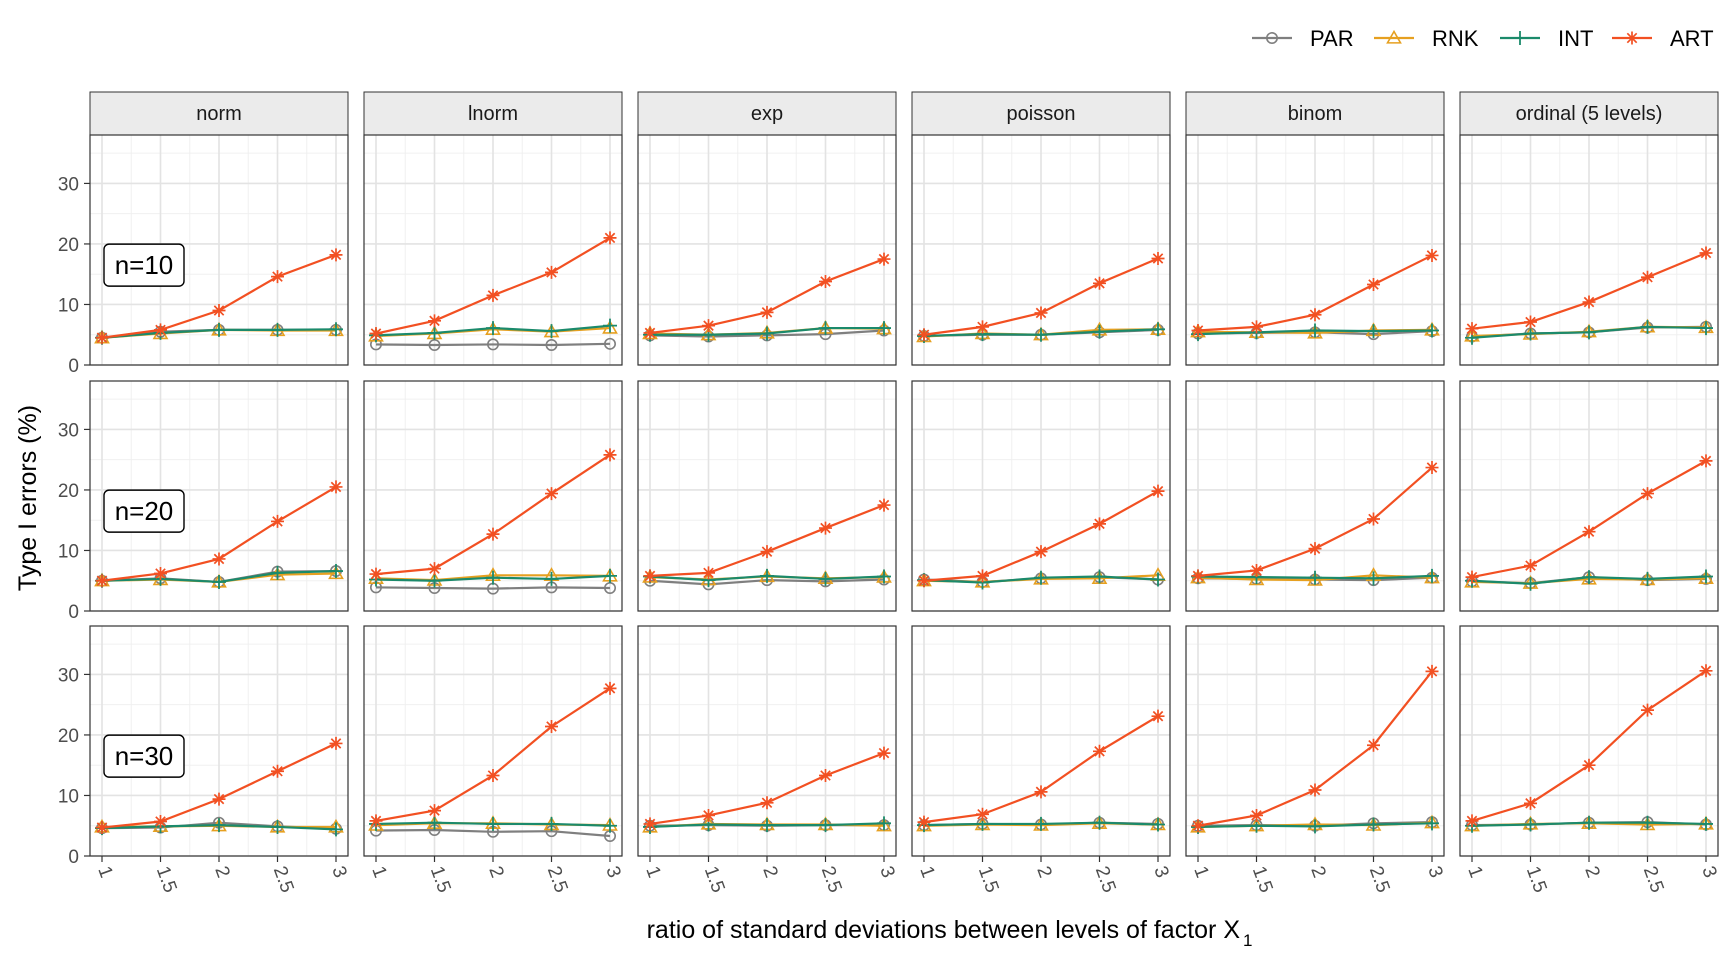 The width and height of the screenshot is (1728, 965). I want to click on facet-strip-label: lnorm, so click(493, 114).